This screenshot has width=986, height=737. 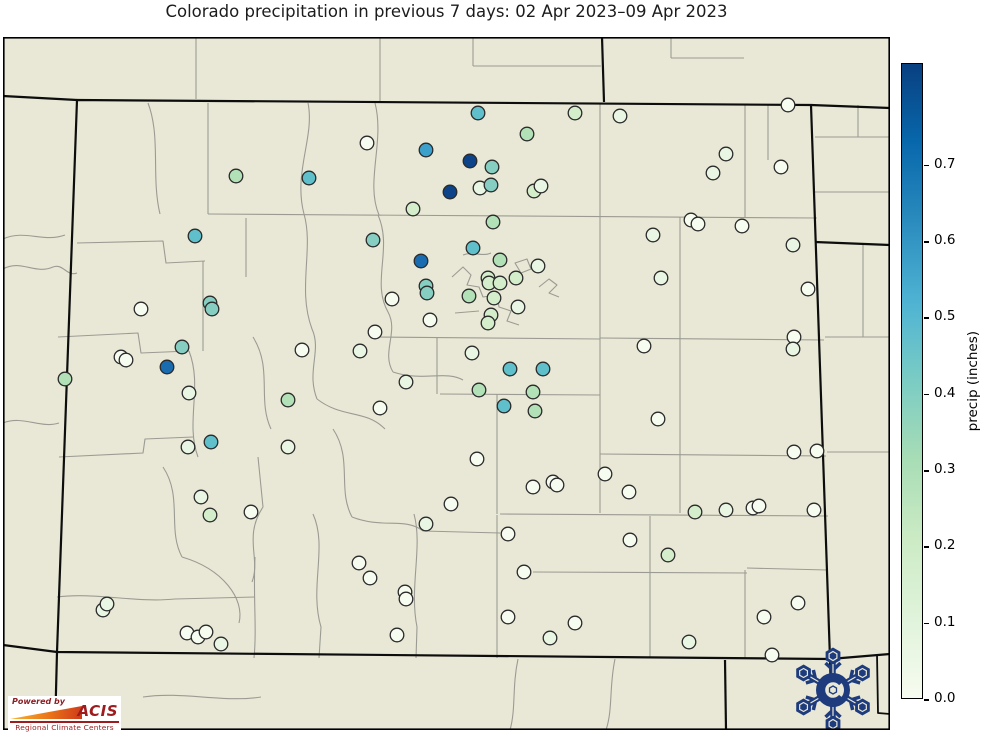 What do you see at coordinates (64, 727) in the screenshot?
I see `acis-subtitle: Regional Climate Centers` at bounding box center [64, 727].